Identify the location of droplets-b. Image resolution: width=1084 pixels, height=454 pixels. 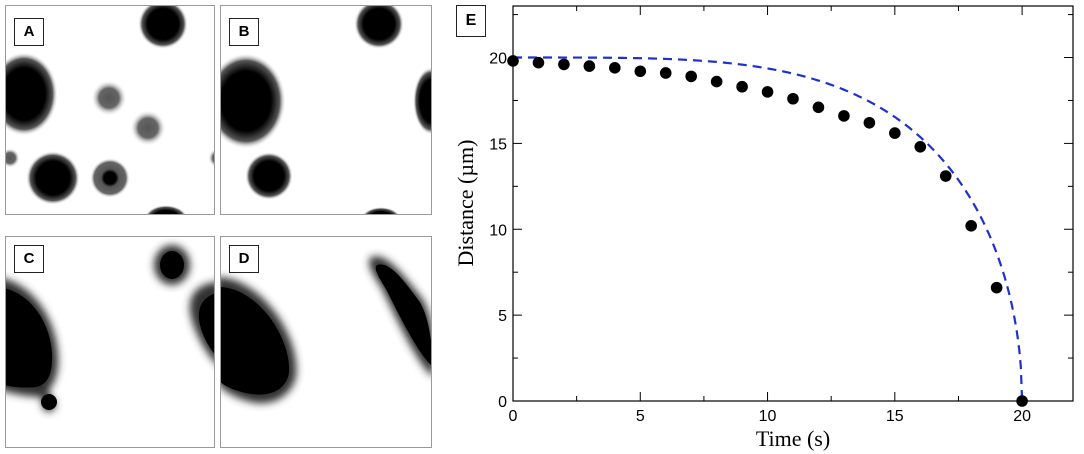
(326, 110).